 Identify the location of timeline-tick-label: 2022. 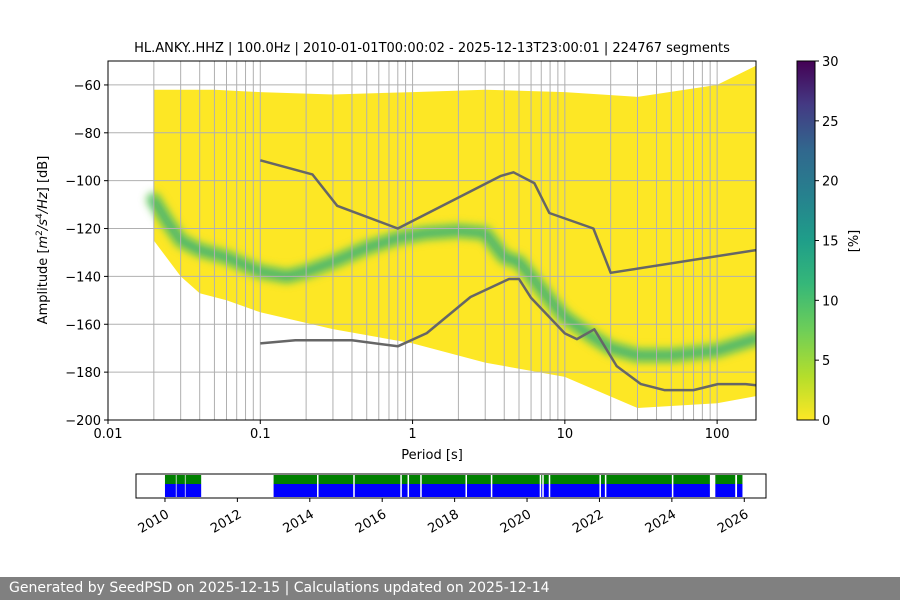
(588, 522).